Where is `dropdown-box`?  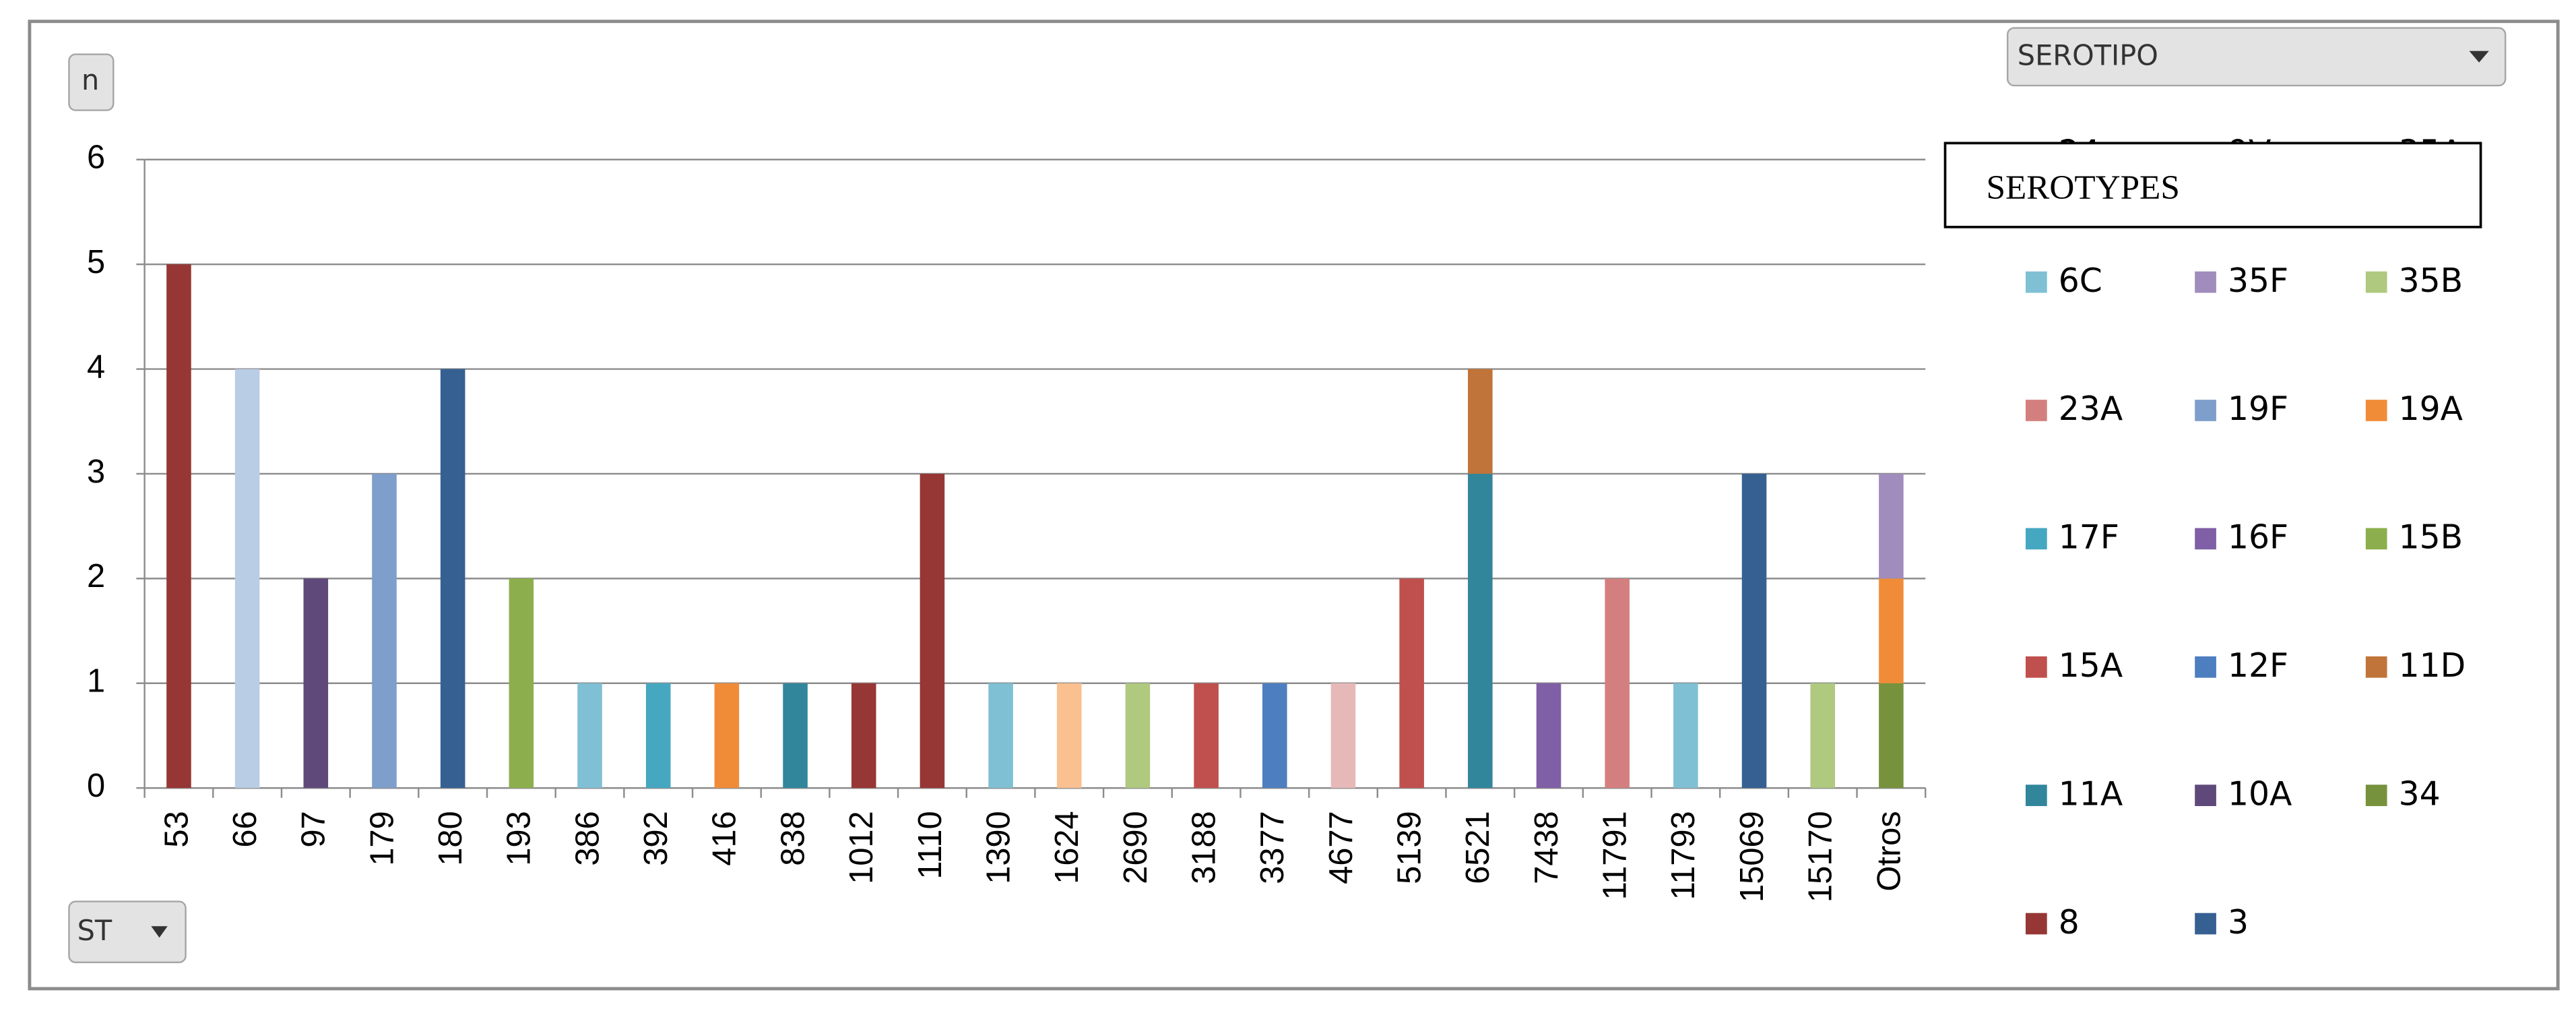 dropdown-box is located at coordinates (2256, 57).